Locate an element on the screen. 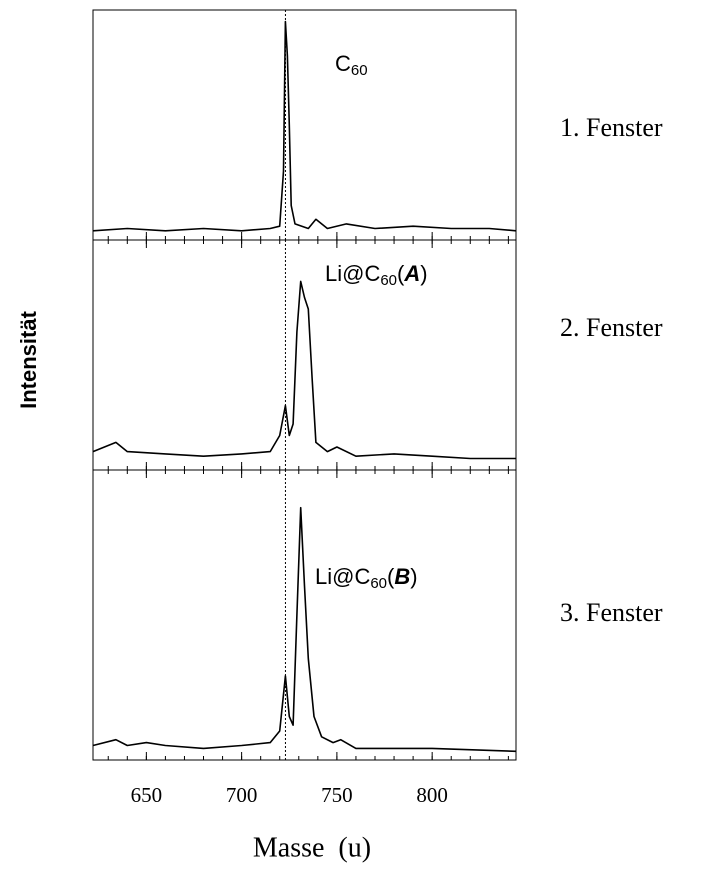 The height and width of the screenshot is (877, 718). y-axis-label: Intensität is located at coordinates (28, 359).